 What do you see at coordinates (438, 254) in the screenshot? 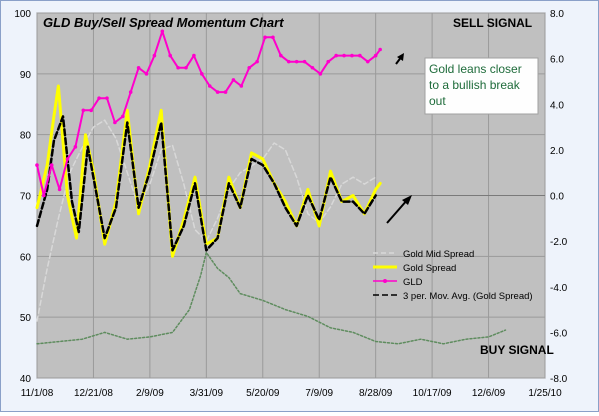
I see `legend-entry: Gold Mid Spread` at bounding box center [438, 254].